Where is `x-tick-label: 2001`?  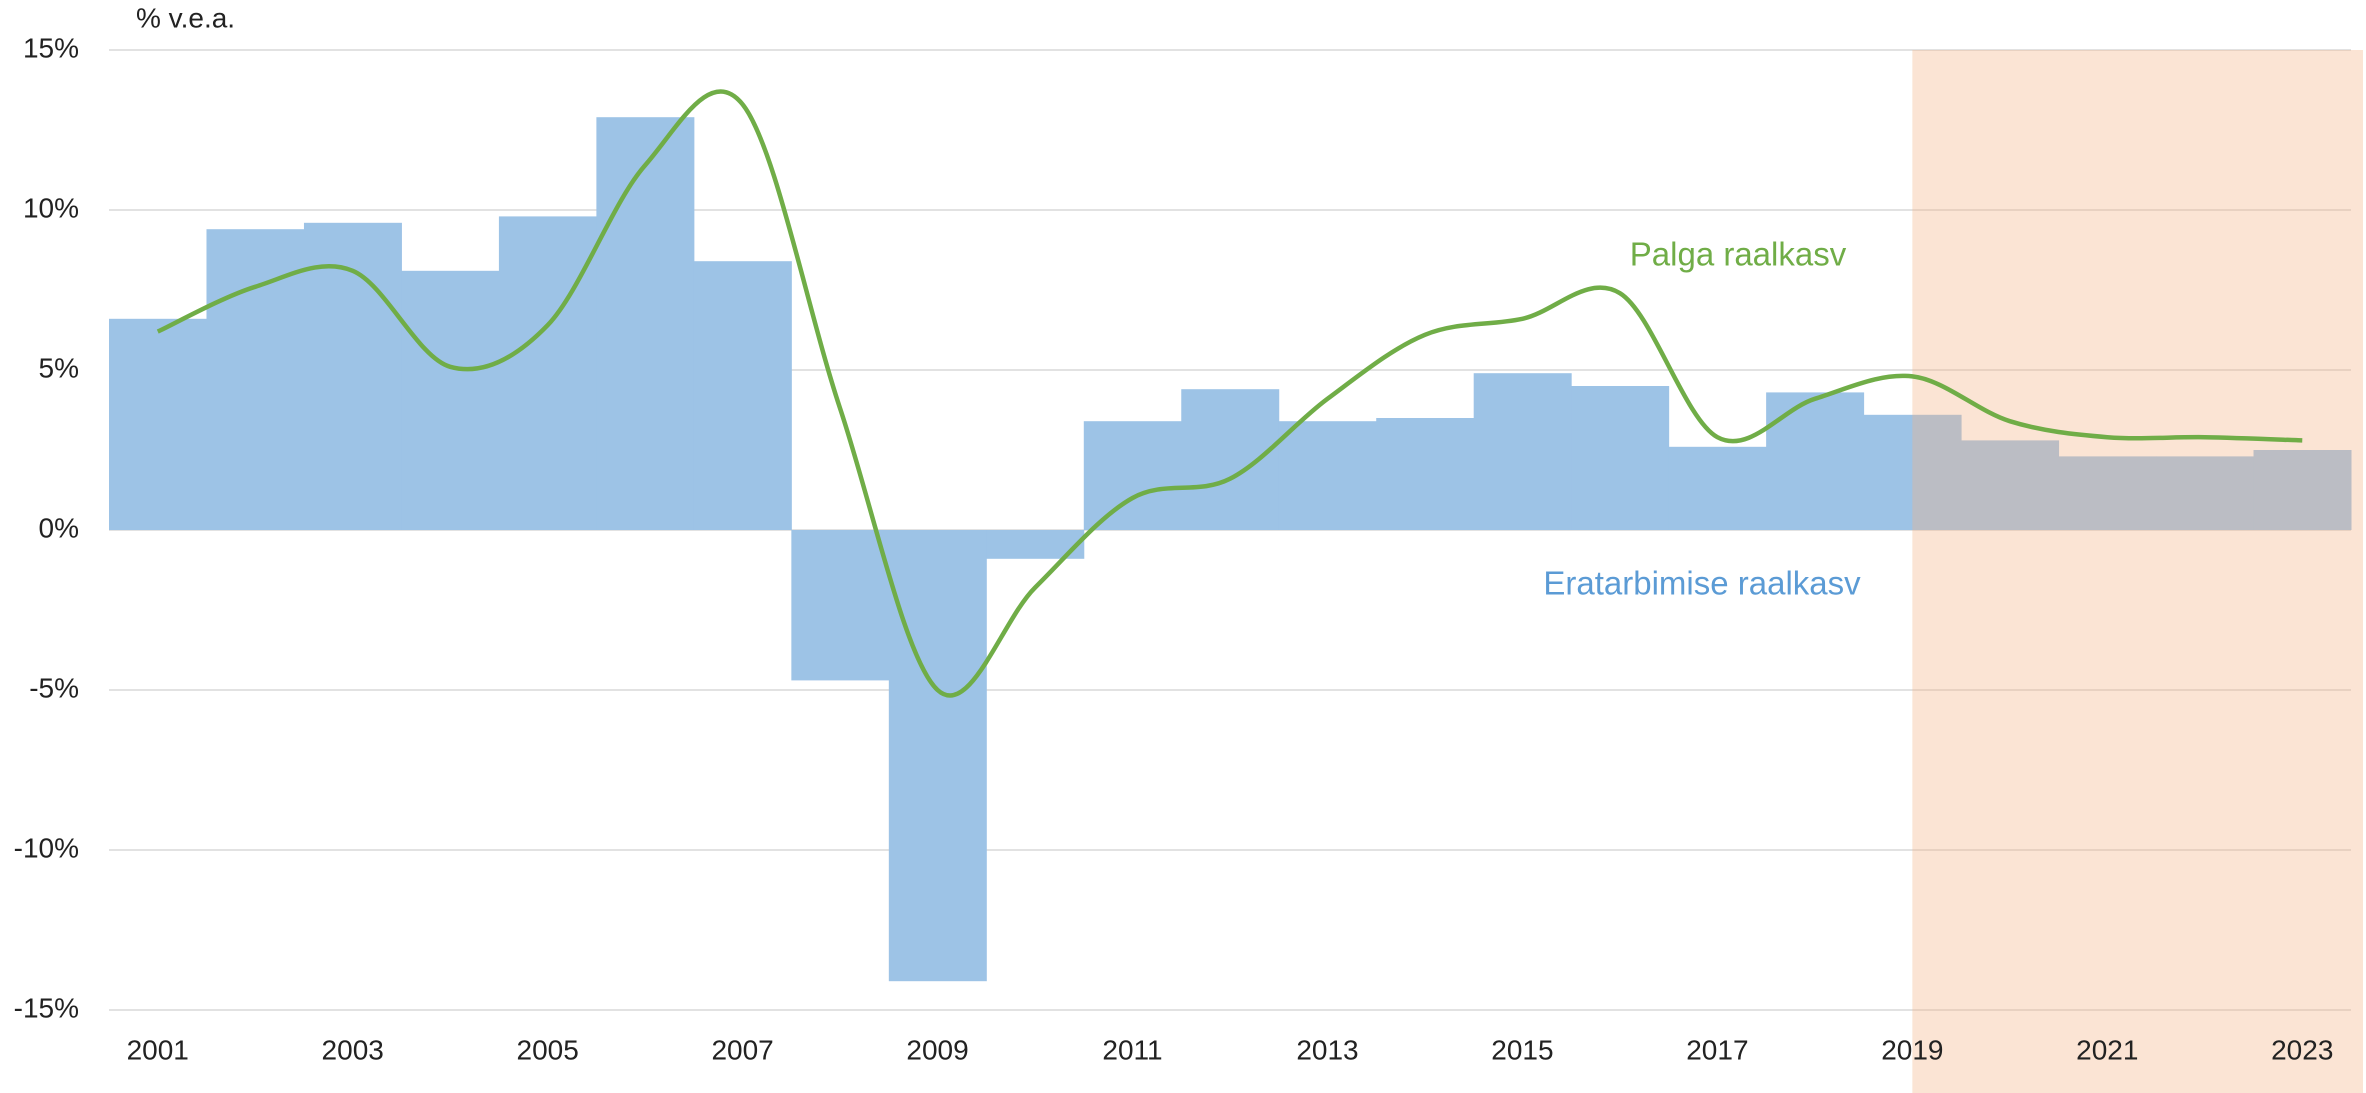 x-tick-label: 2001 is located at coordinates (158, 1049).